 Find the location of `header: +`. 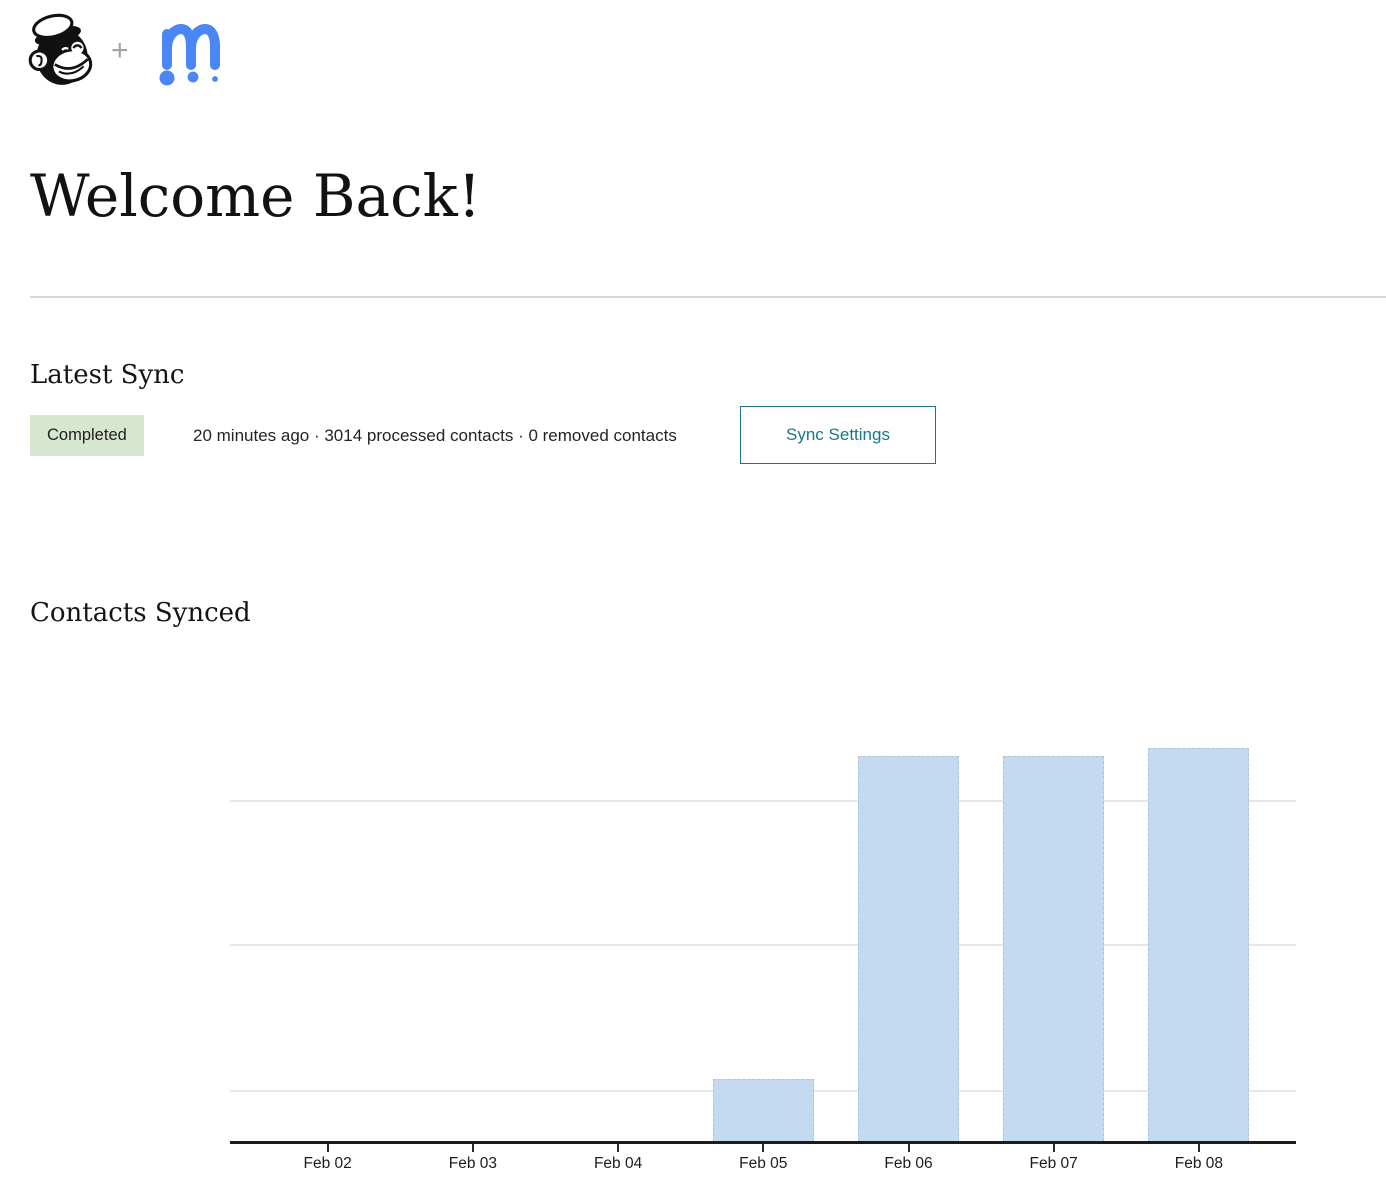

header: + is located at coordinates (693, 55).